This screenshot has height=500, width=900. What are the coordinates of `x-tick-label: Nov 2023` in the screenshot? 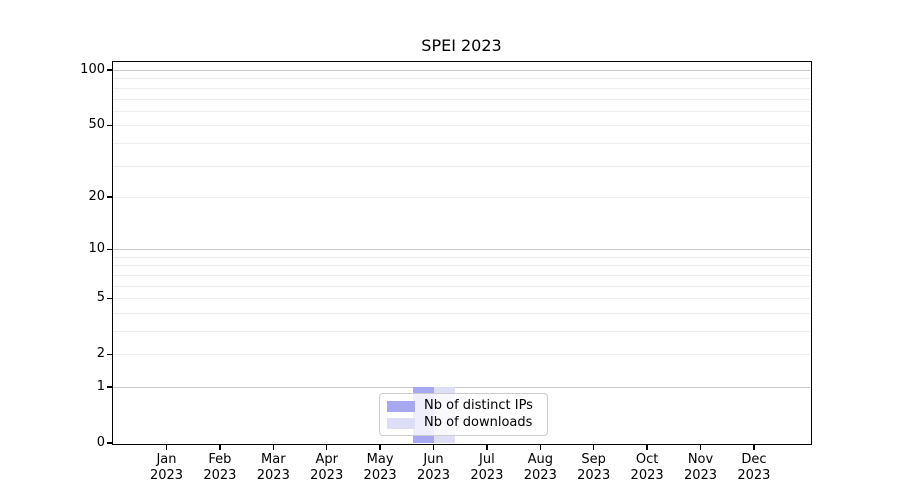 It's located at (700, 467).